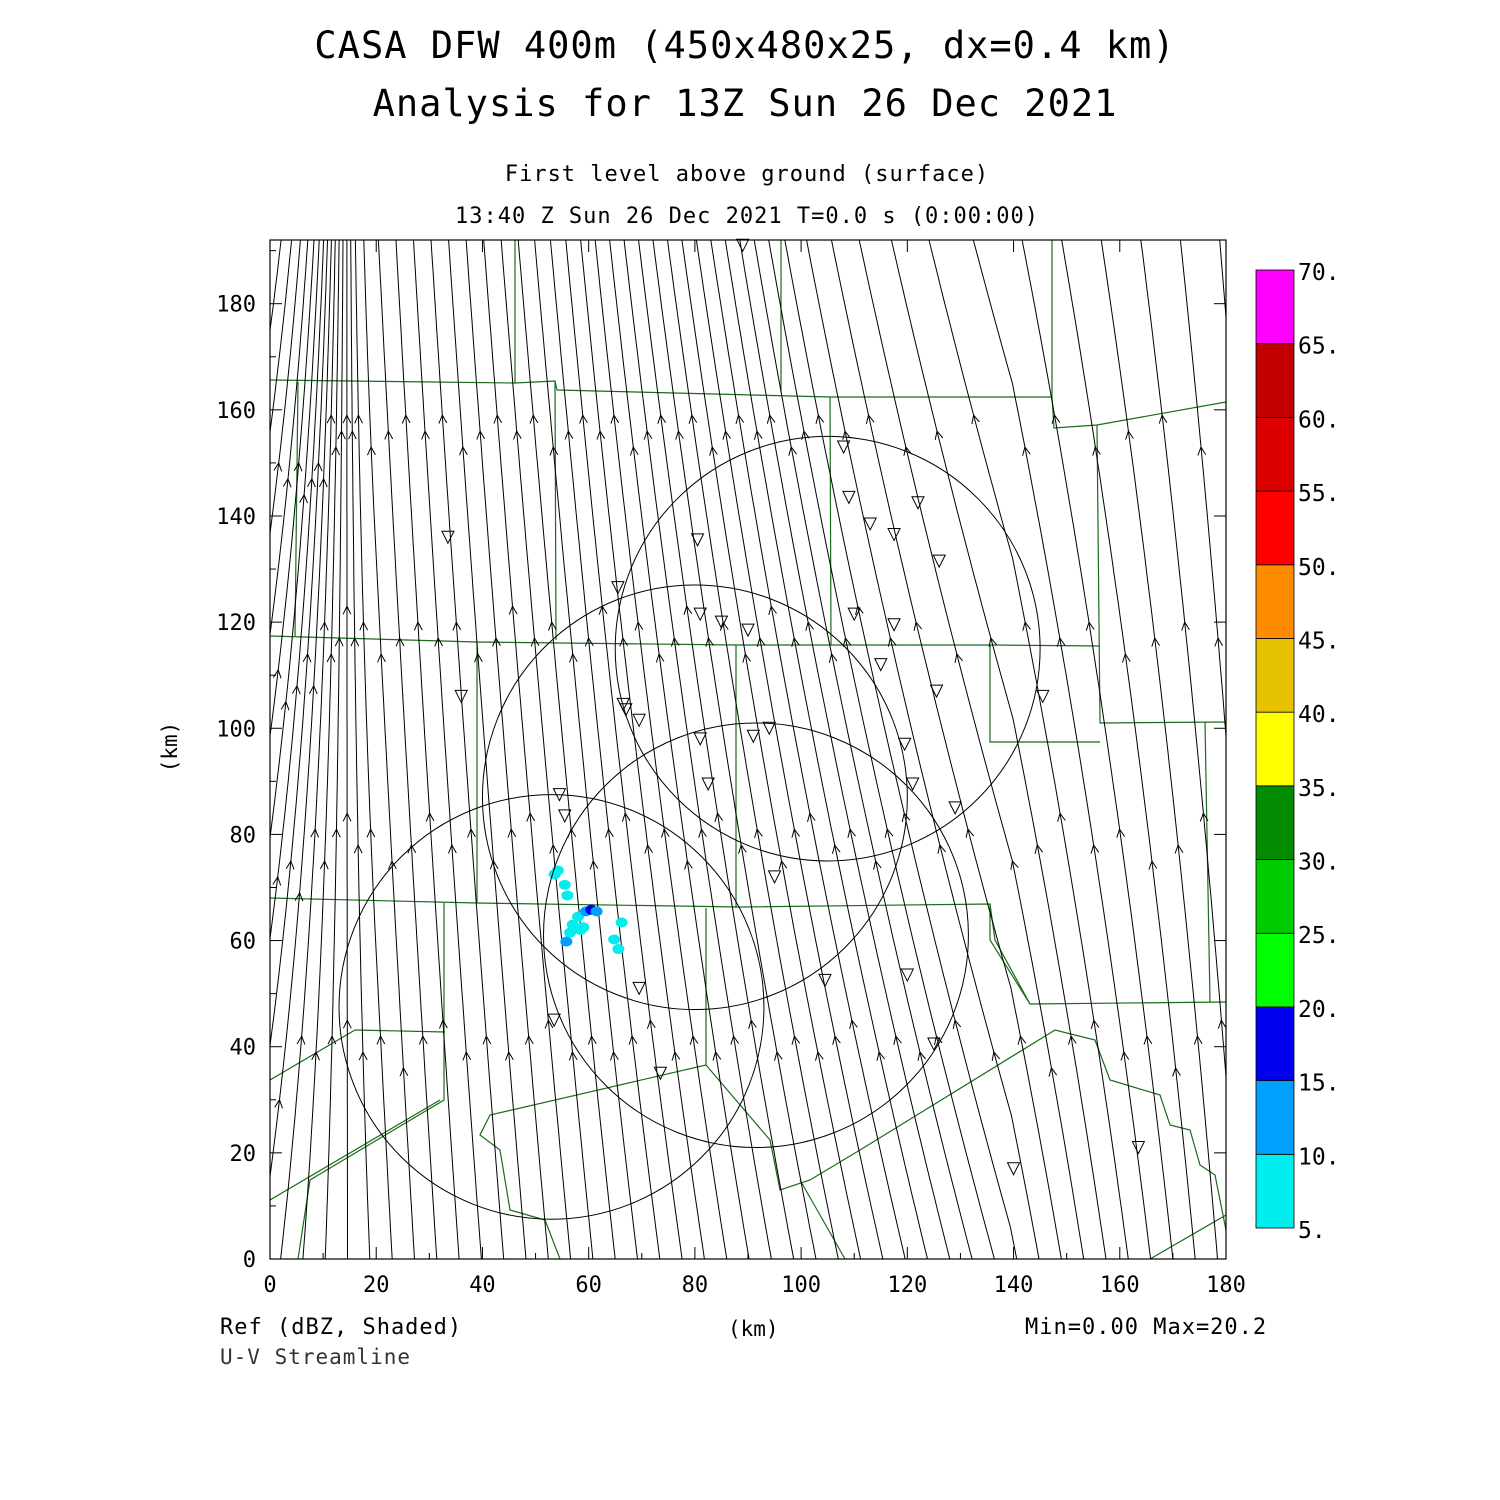  I want to click on x-tick-label: 40, so click(482, 1285).